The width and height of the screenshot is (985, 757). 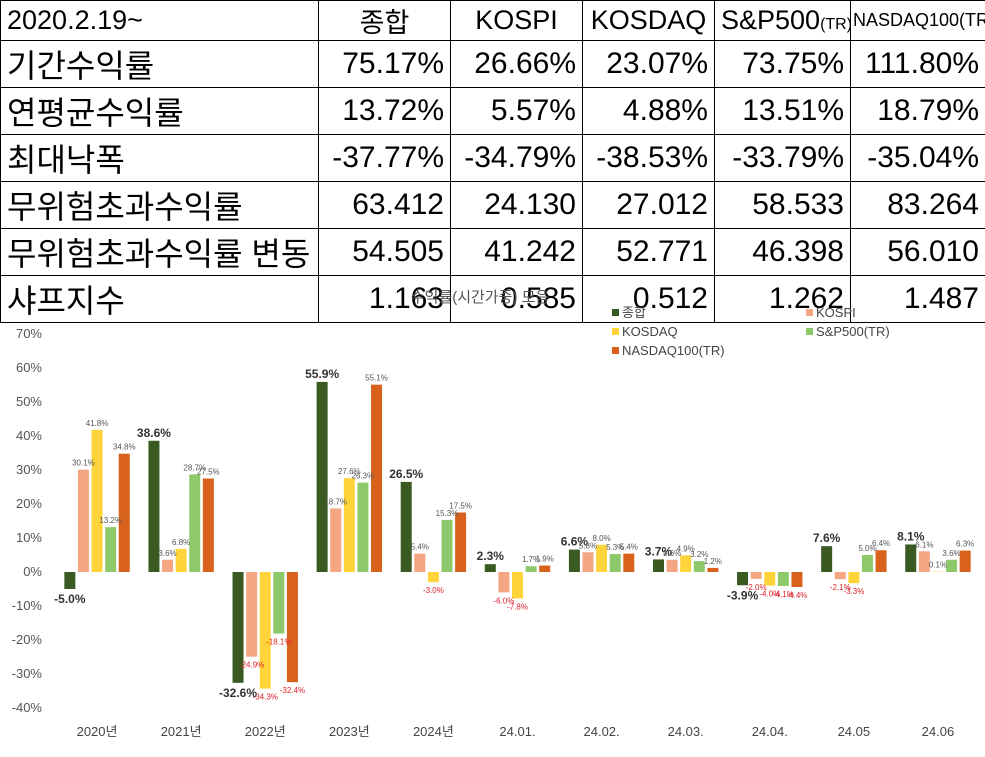 What do you see at coordinates (480, 297) in the screenshot?
I see `chart-title: 수익률(시간가중) 모음` at bounding box center [480, 297].